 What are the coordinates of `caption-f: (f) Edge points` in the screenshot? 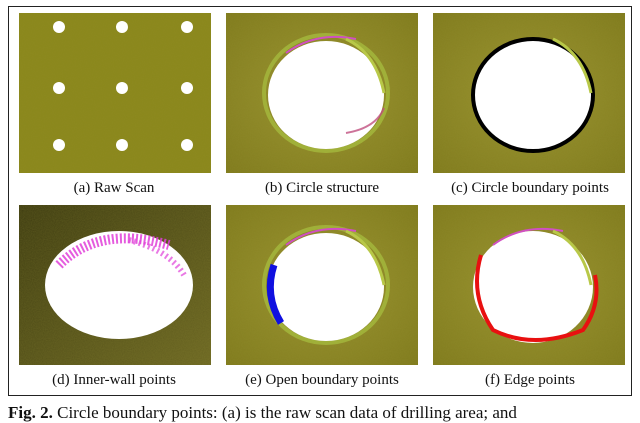 It's located at (530, 380).